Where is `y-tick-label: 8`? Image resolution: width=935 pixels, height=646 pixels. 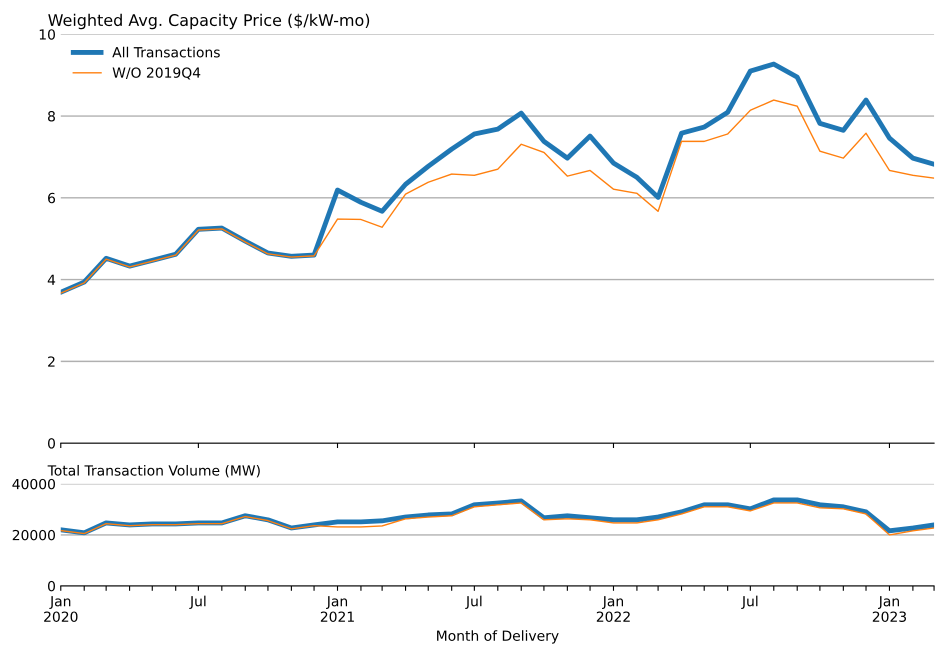
y-tick-label: 8 is located at coordinates (51, 116).